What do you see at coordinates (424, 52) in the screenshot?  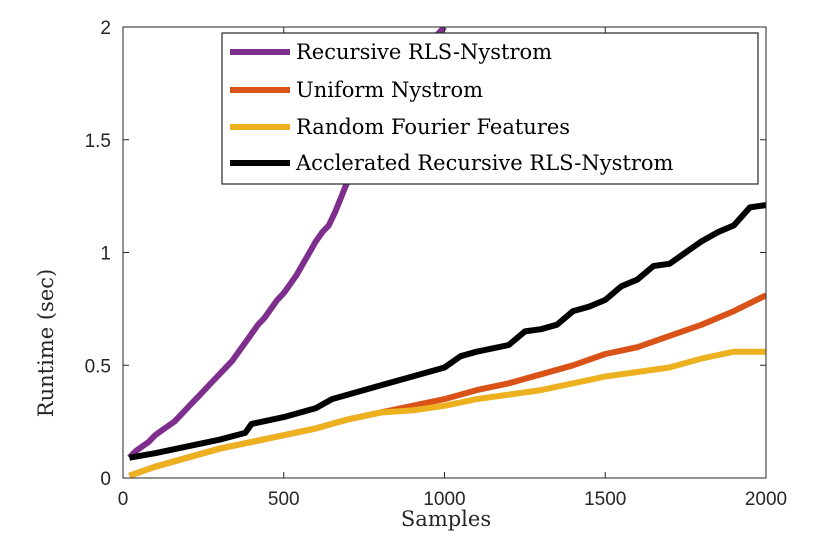 I see `legend-label-recursive-rls-nystrom: Recursive RLS-Nystrom` at bounding box center [424, 52].